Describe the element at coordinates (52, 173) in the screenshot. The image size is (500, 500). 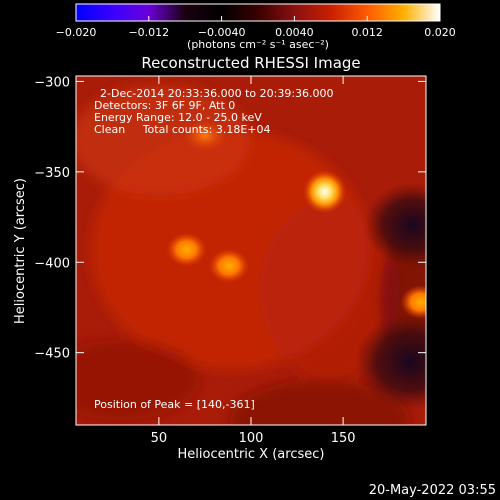
I see `y-tick-label: −350` at that location.